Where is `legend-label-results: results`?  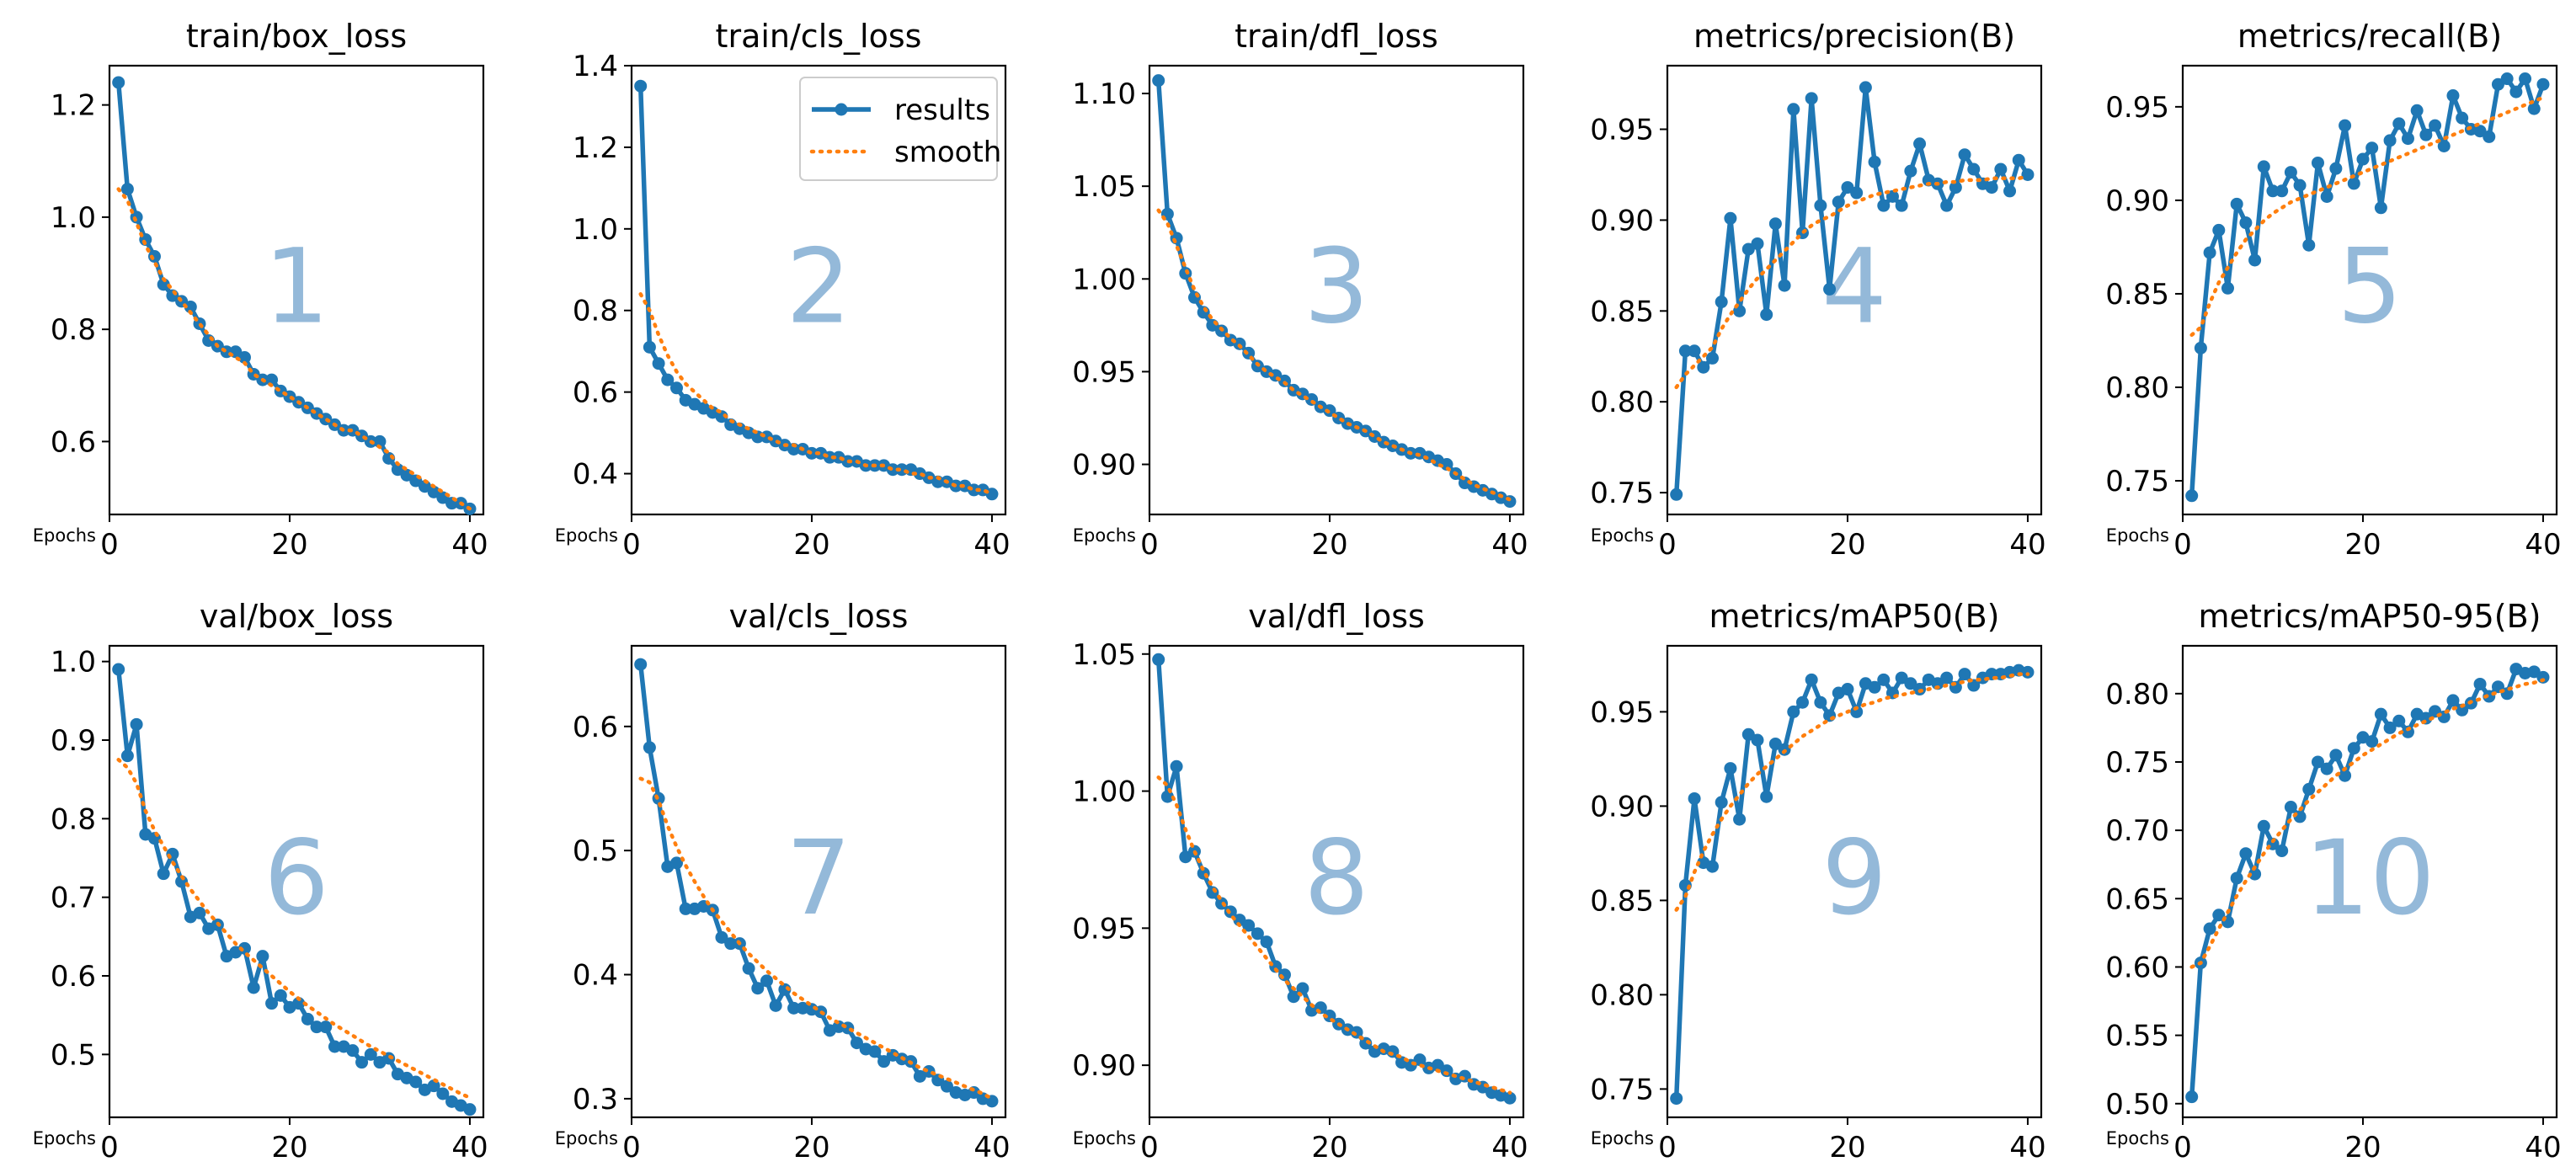 legend-label-results: results is located at coordinates (942, 110).